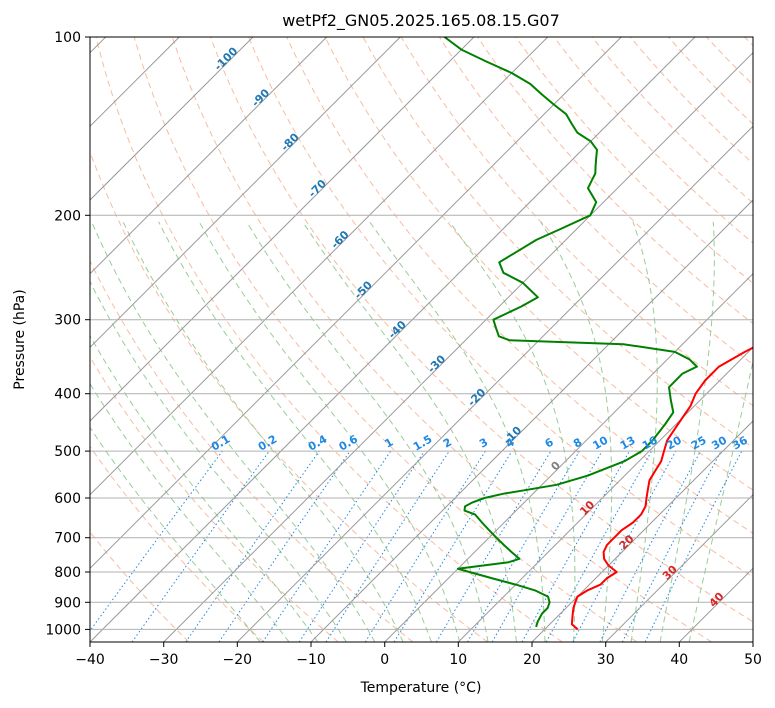 This screenshot has height=708, width=775. What do you see at coordinates (397, 329) in the screenshot?
I see `isotherm-label: -40` at bounding box center [397, 329].